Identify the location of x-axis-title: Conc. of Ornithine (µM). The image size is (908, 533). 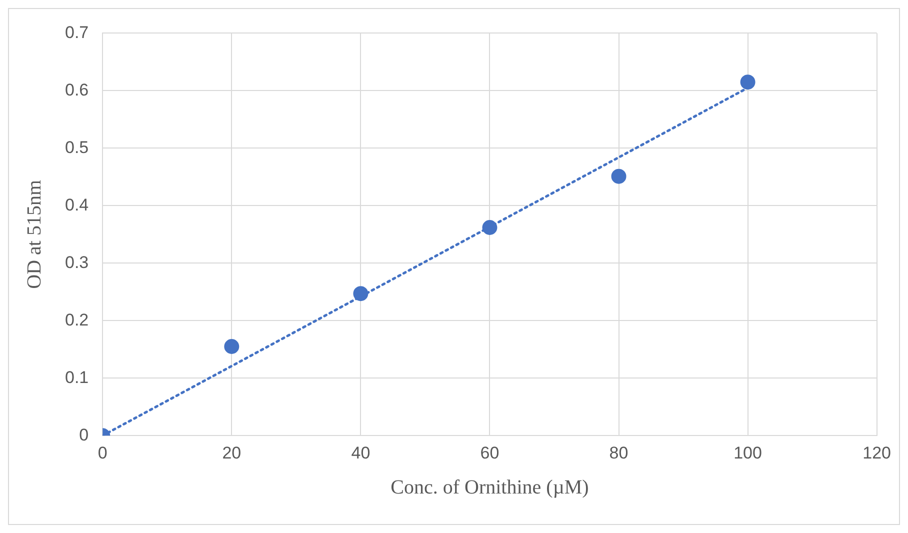
(489, 487).